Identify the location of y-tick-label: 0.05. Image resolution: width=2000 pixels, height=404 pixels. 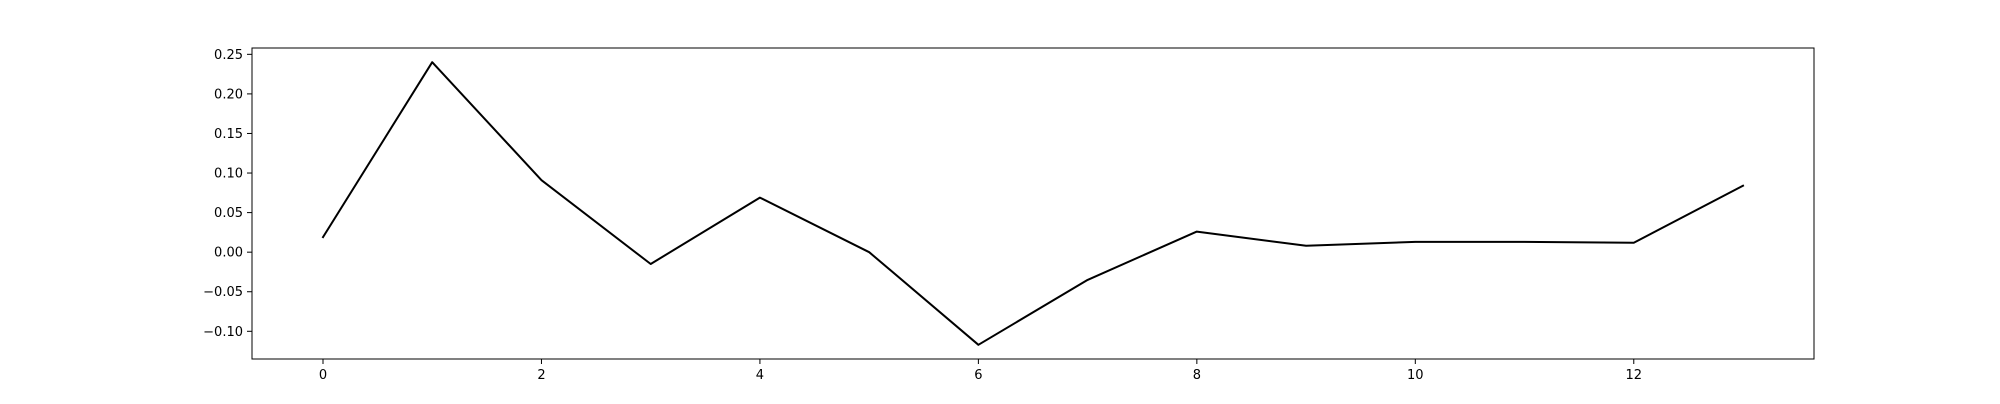
(228, 213).